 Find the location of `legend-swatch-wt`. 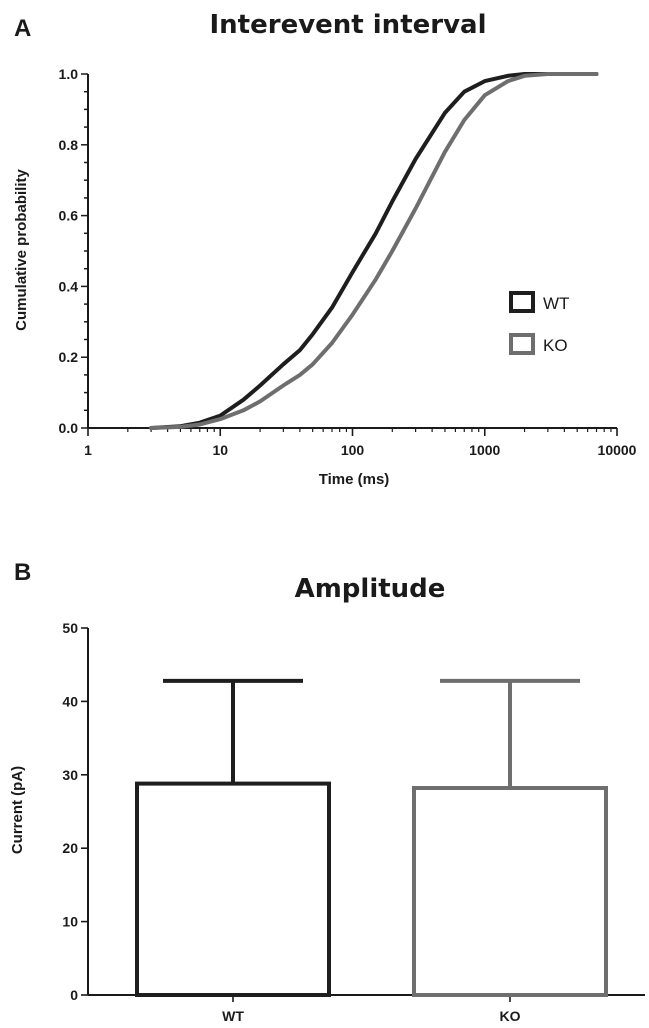

legend-swatch-wt is located at coordinates (522, 302).